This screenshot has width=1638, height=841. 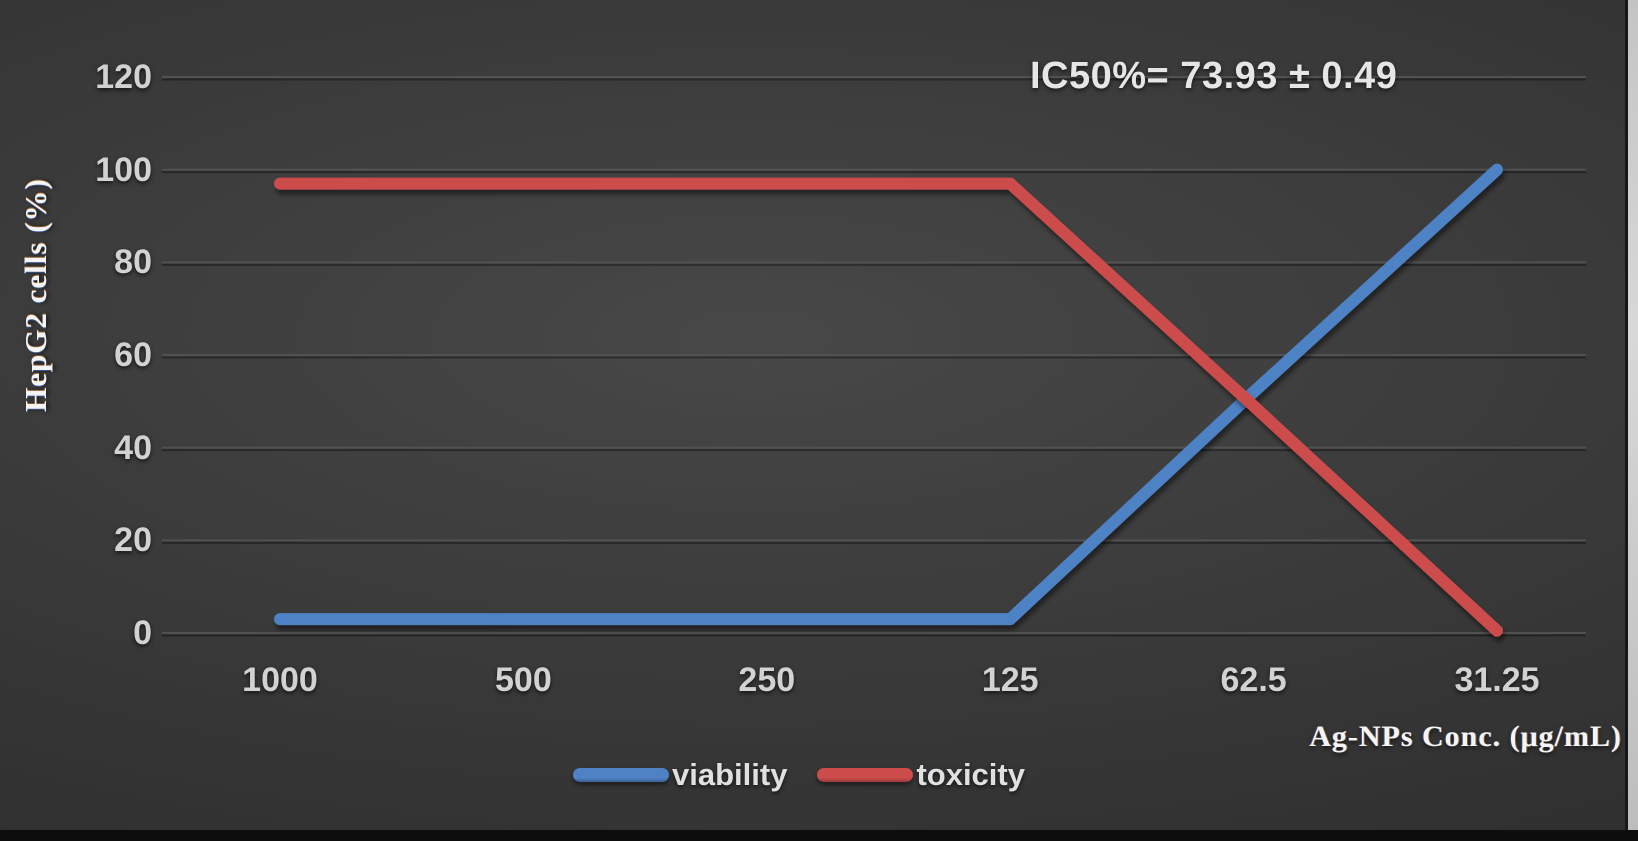 What do you see at coordinates (133, 355) in the screenshot?
I see `y-tick-label-60: 60` at bounding box center [133, 355].